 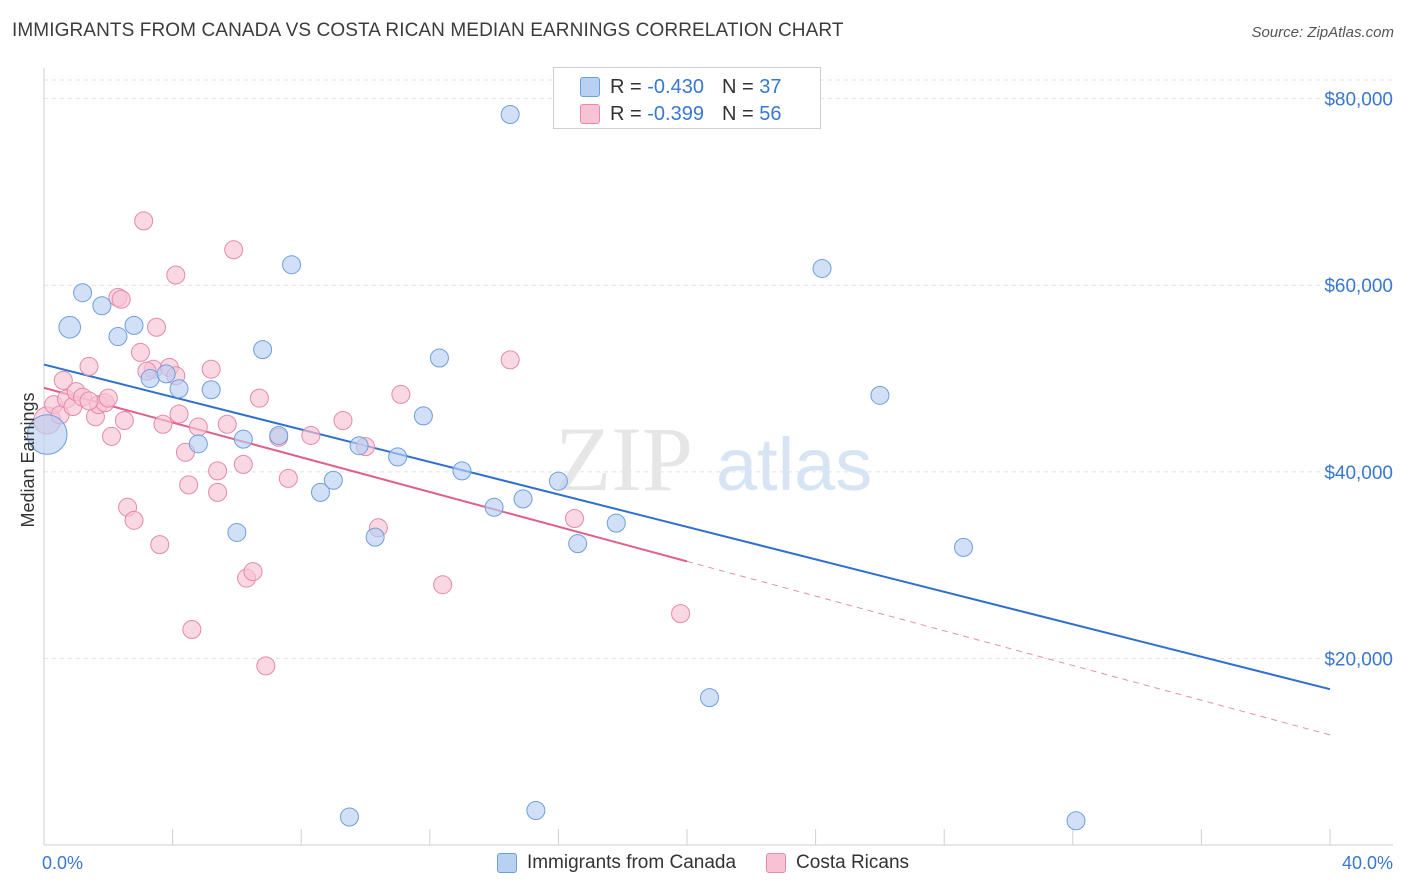 I want to click on source-label: Source: ZipAtlas.com, so click(x=1322, y=32).